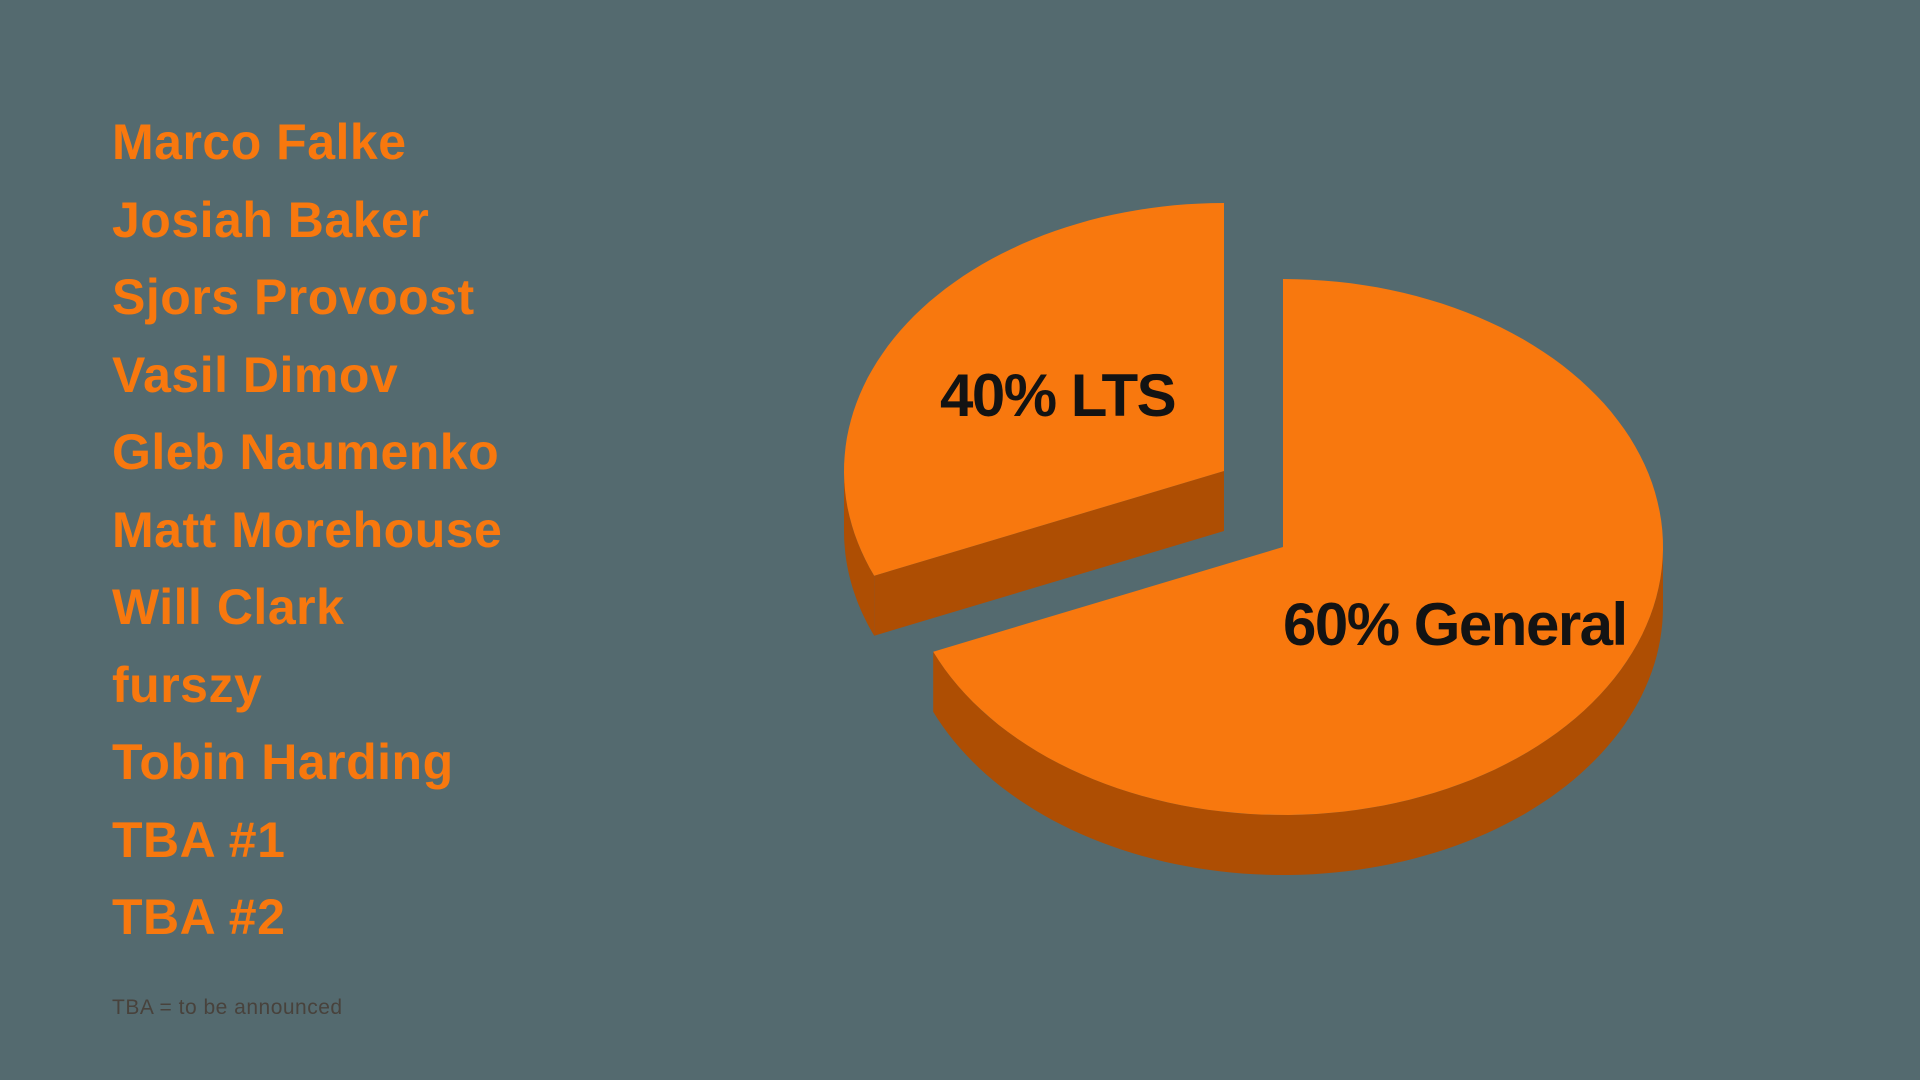 This screenshot has width=1920, height=1080. Describe the element at coordinates (259, 142) in the screenshot. I see `contributor-name: Marco Falke` at that location.